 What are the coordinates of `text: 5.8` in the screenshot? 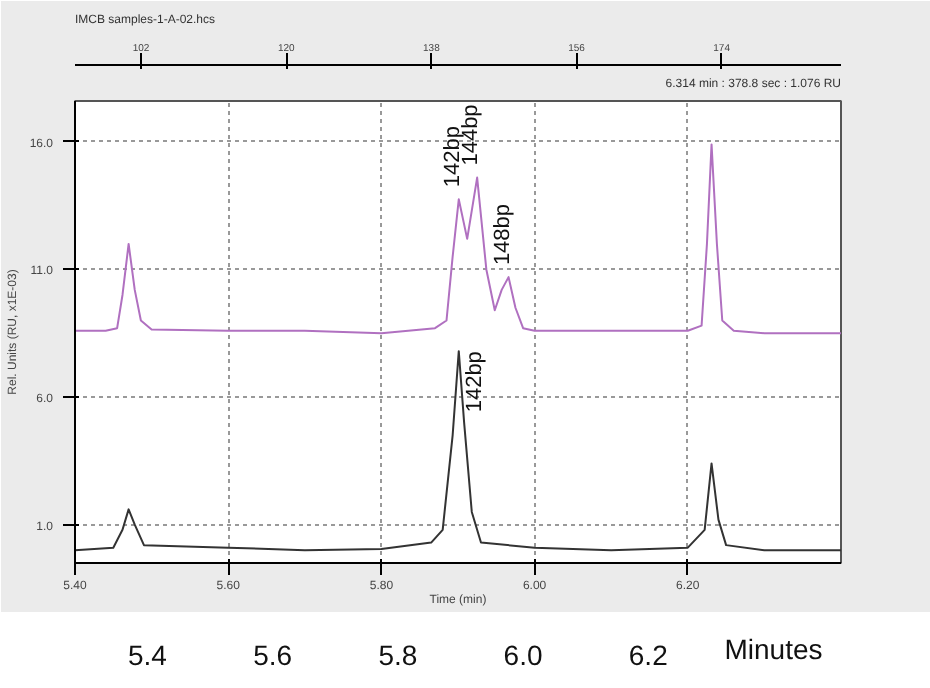 It's located at (398, 655).